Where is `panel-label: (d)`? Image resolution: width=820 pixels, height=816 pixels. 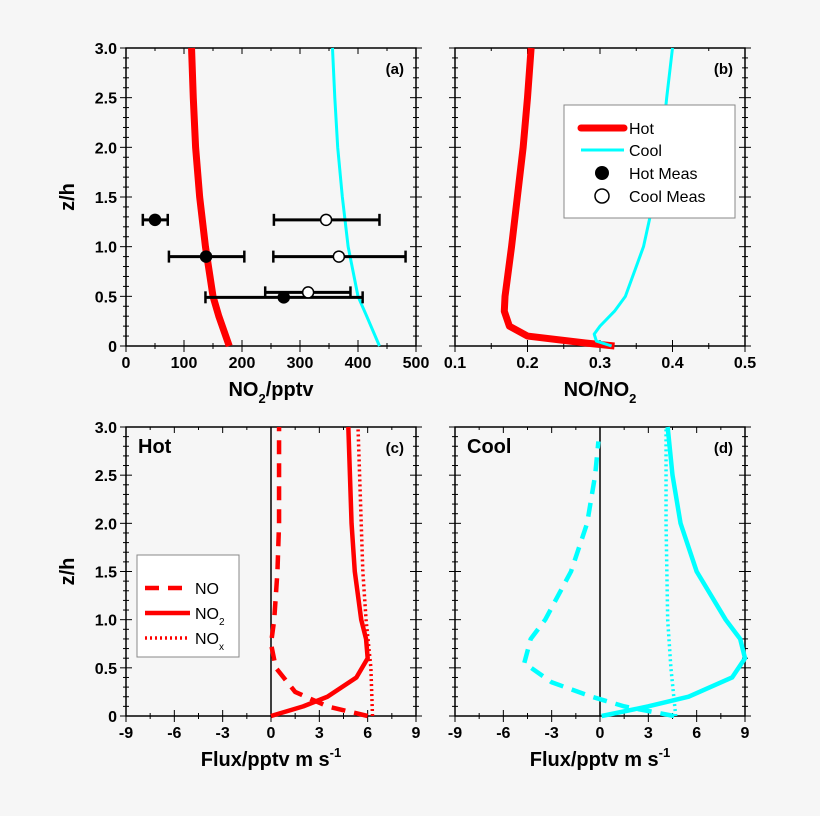 panel-label: (d) is located at coordinates (723, 448).